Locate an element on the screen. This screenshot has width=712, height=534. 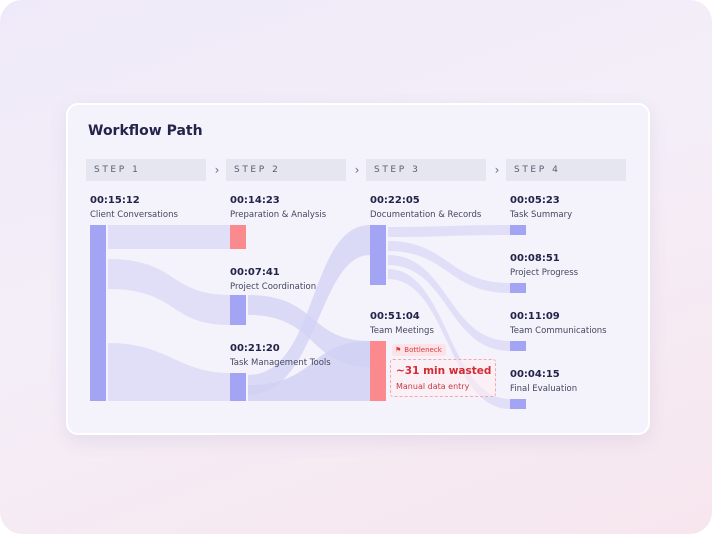
node-time-docs: 00:22:05 is located at coordinates (395, 200).